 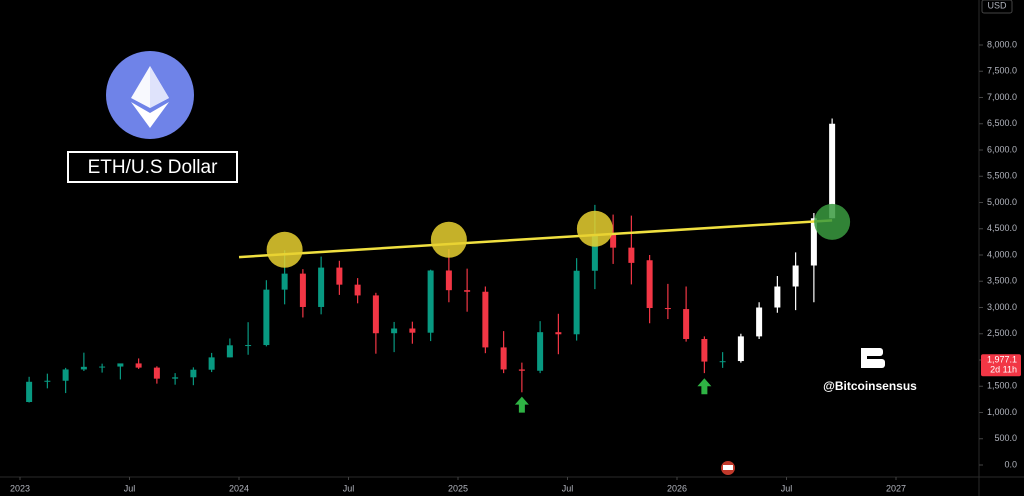 What do you see at coordinates (896, 488) in the screenshot?
I see `x-tick-label: 2027` at bounding box center [896, 488].